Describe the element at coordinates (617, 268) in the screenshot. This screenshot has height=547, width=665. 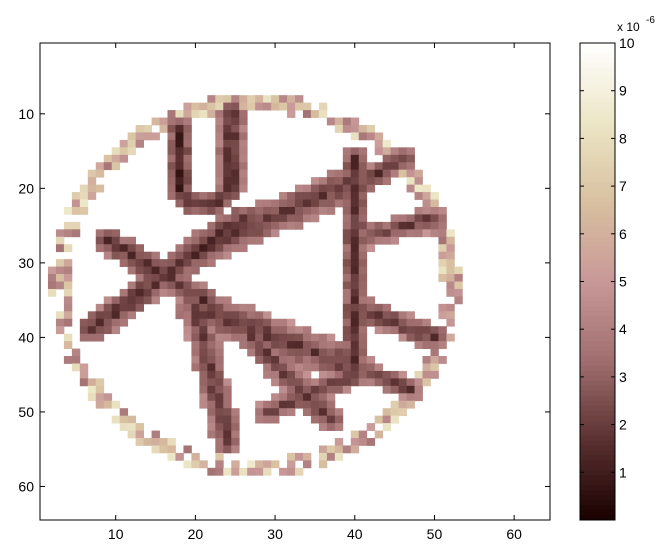
I see `colorbar: 1 2 3 4 5 6 7 8 9 10 x 10 -6` at that location.